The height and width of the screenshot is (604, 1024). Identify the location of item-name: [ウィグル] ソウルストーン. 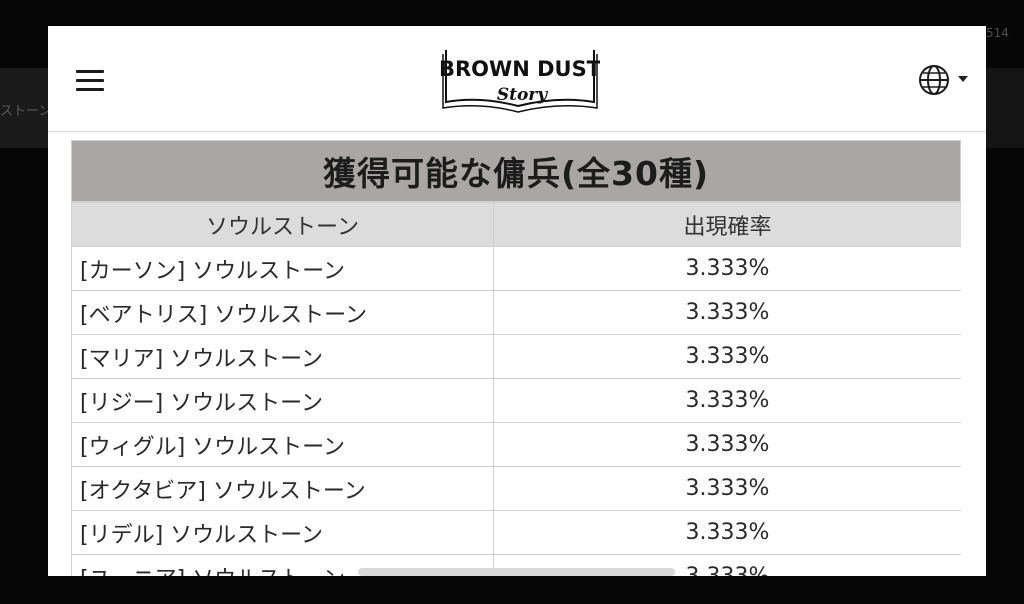
(282, 444).